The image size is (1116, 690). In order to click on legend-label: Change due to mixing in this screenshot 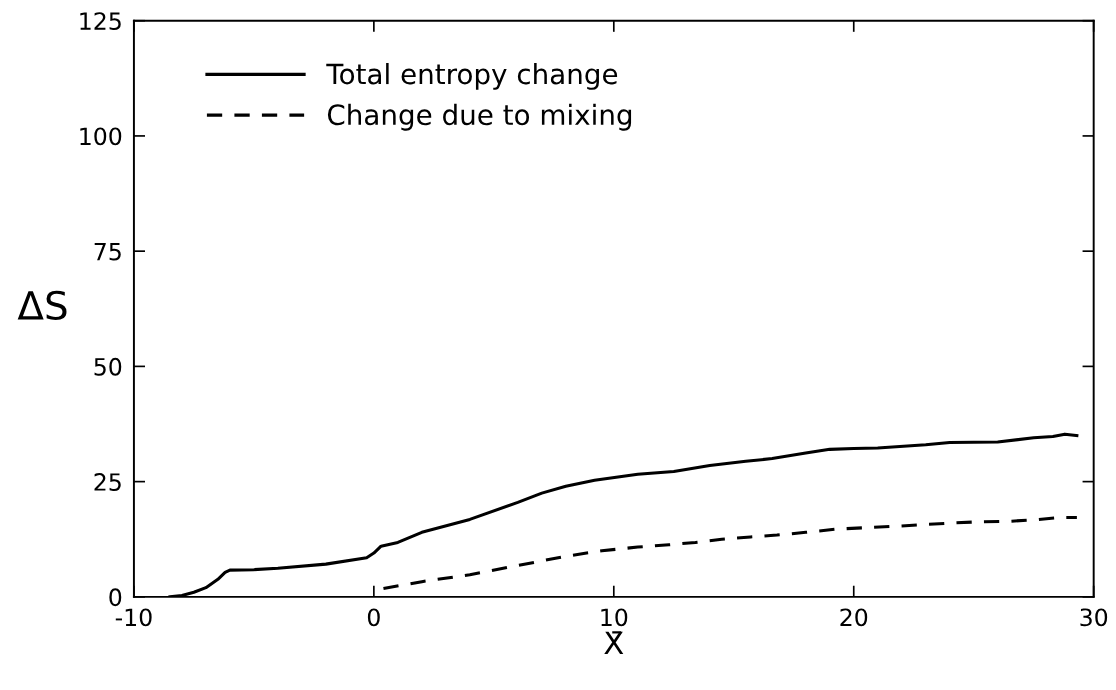, I will do `click(479, 117)`.